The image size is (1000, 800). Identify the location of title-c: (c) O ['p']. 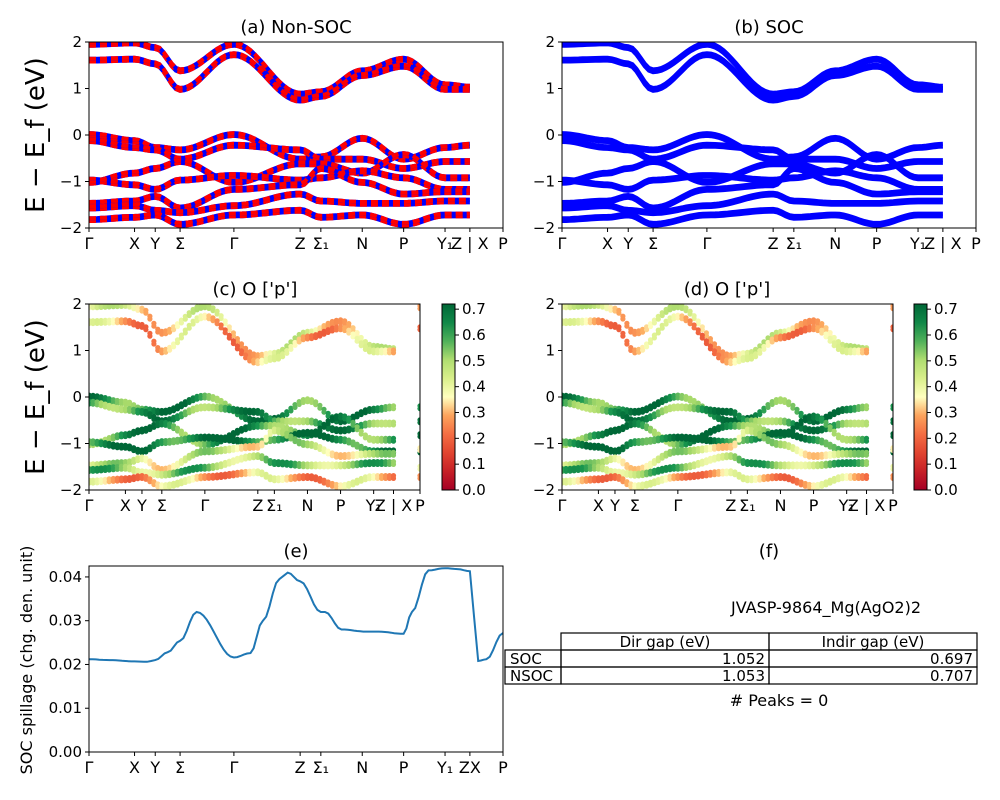
(255, 289).